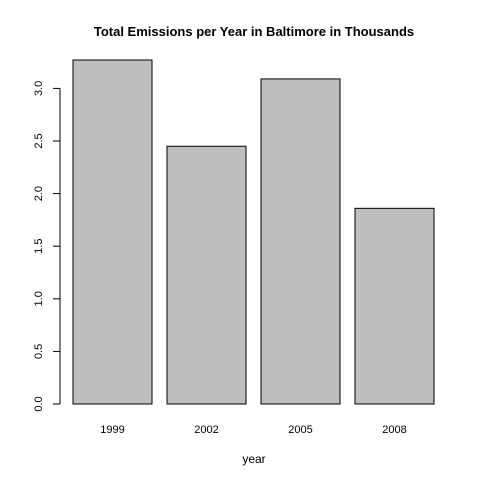 The image size is (480, 485). What do you see at coordinates (39, 403) in the screenshot?
I see `y-tick-label: 0.0` at bounding box center [39, 403].